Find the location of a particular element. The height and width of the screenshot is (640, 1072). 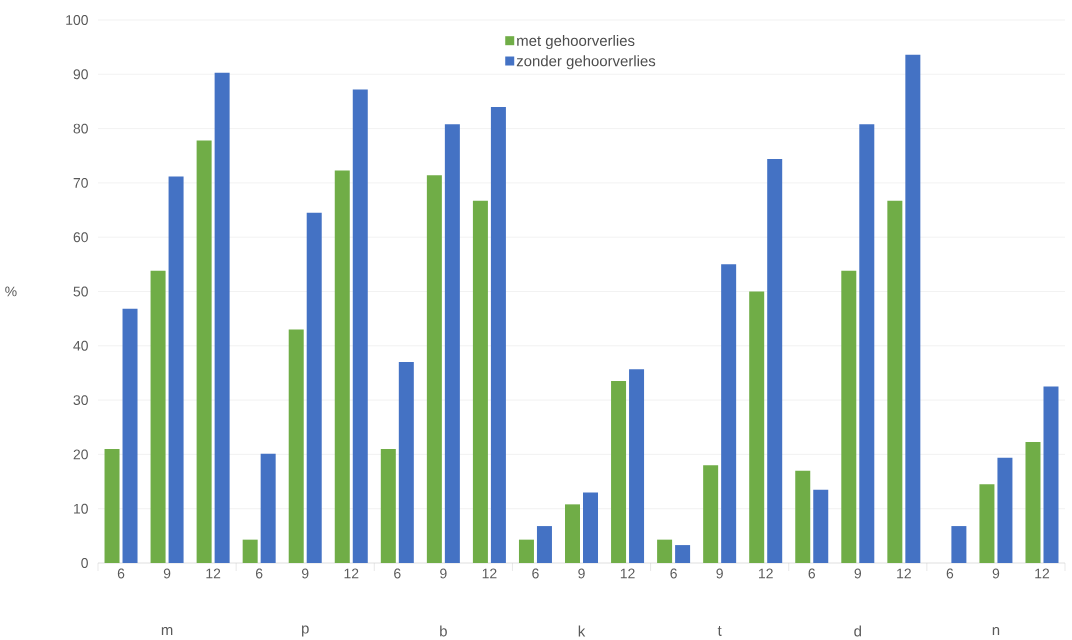

y-tick-label: 70 is located at coordinates (80, 182).